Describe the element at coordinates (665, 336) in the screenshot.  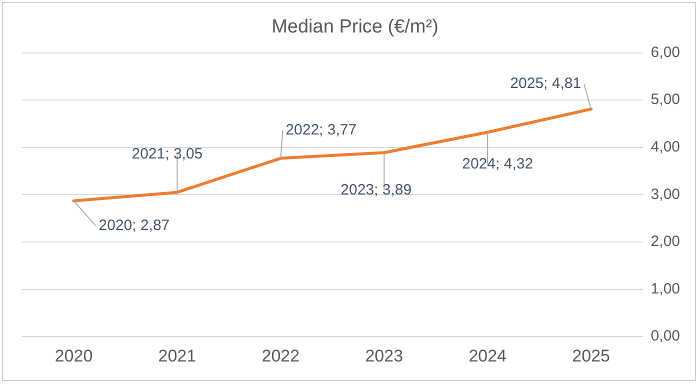
I see `y-tick-label: 0,00` at that location.